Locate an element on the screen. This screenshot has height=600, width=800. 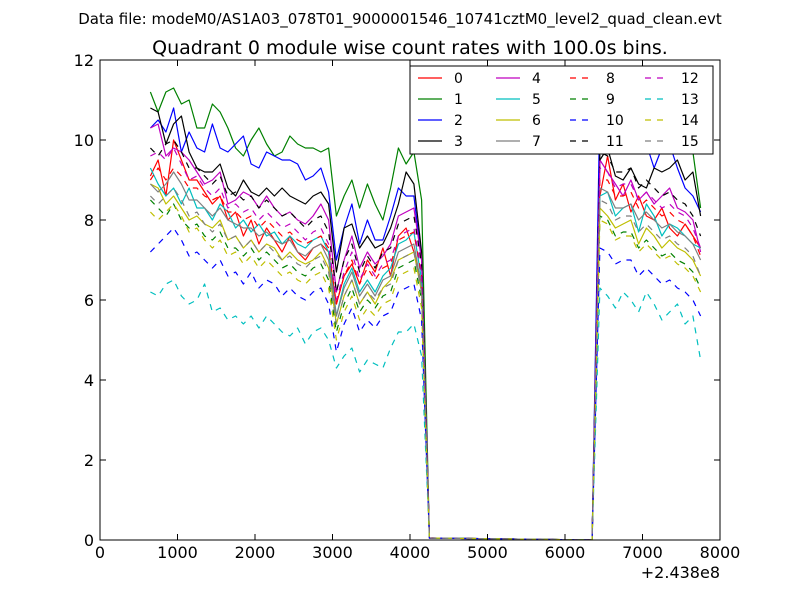
y-tick-label: 4 is located at coordinates (89, 380).